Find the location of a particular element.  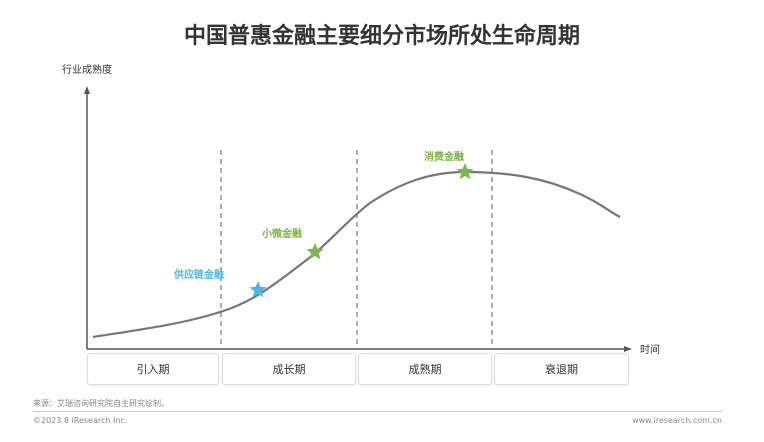

page-title: 中国普惠金融主要细分市场所处生命周期 is located at coordinates (381, 36).